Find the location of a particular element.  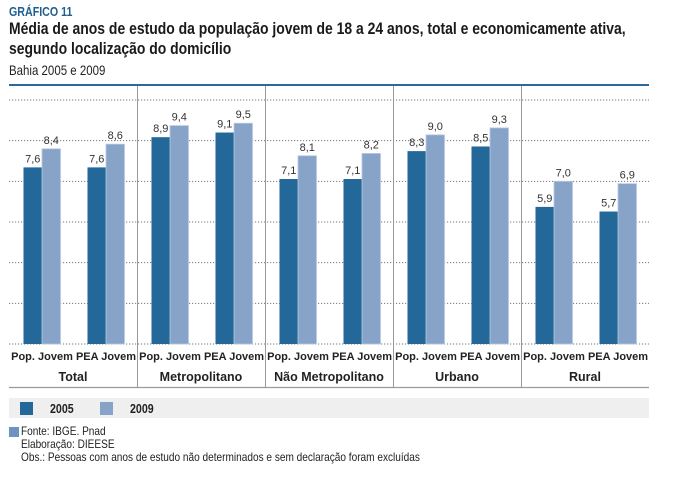

figure-label: GRÁFICO 11 is located at coordinates (41, 11).